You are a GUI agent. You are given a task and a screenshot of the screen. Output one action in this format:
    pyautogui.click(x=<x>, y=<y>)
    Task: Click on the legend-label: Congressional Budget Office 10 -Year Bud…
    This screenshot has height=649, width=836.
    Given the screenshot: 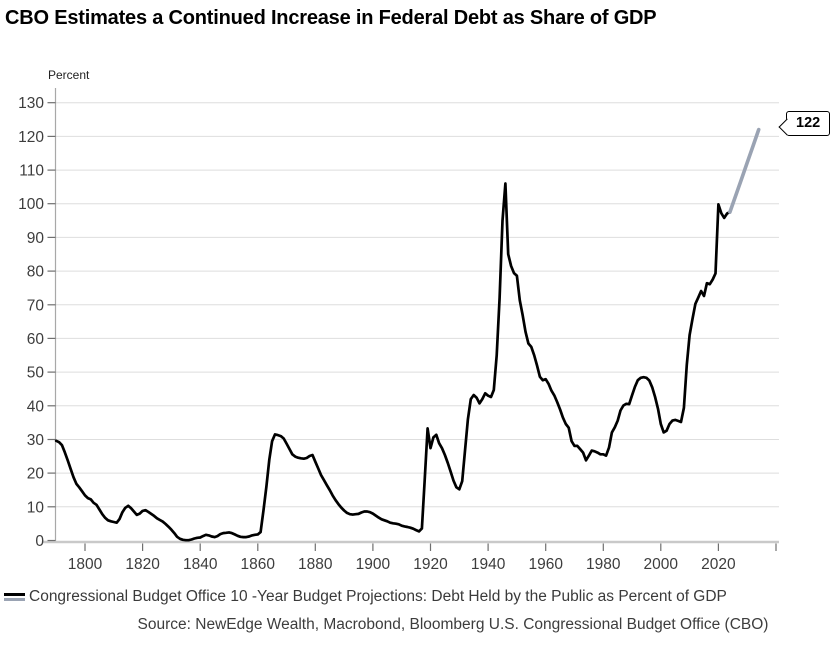 What is the action you would take?
    pyautogui.click(x=378, y=596)
    